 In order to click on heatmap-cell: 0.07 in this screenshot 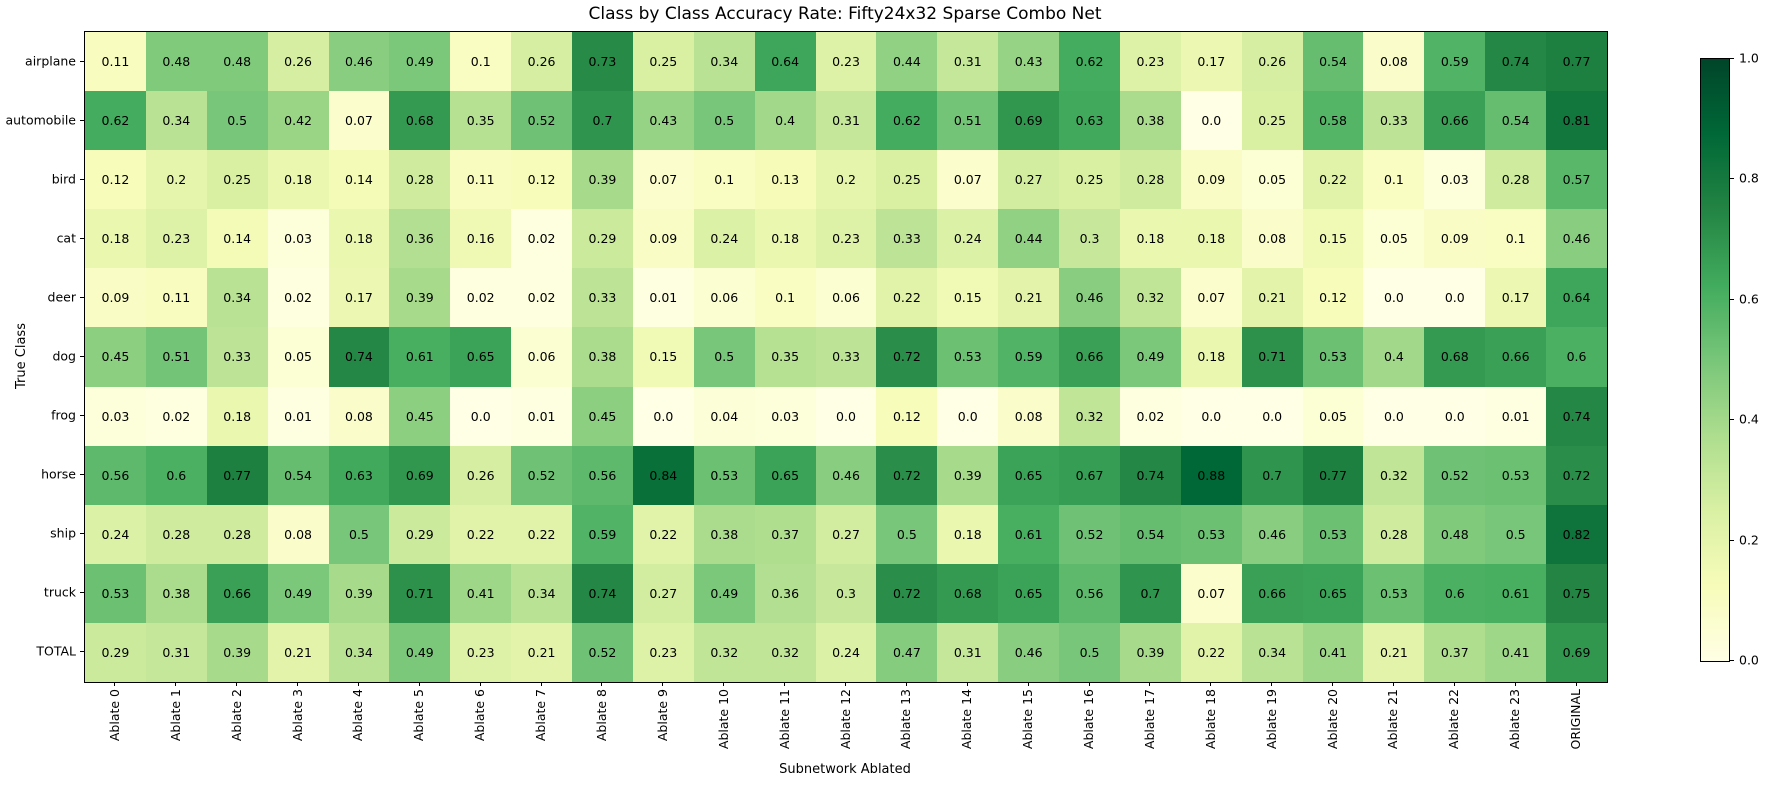, I will do `click(1211, 593)`.